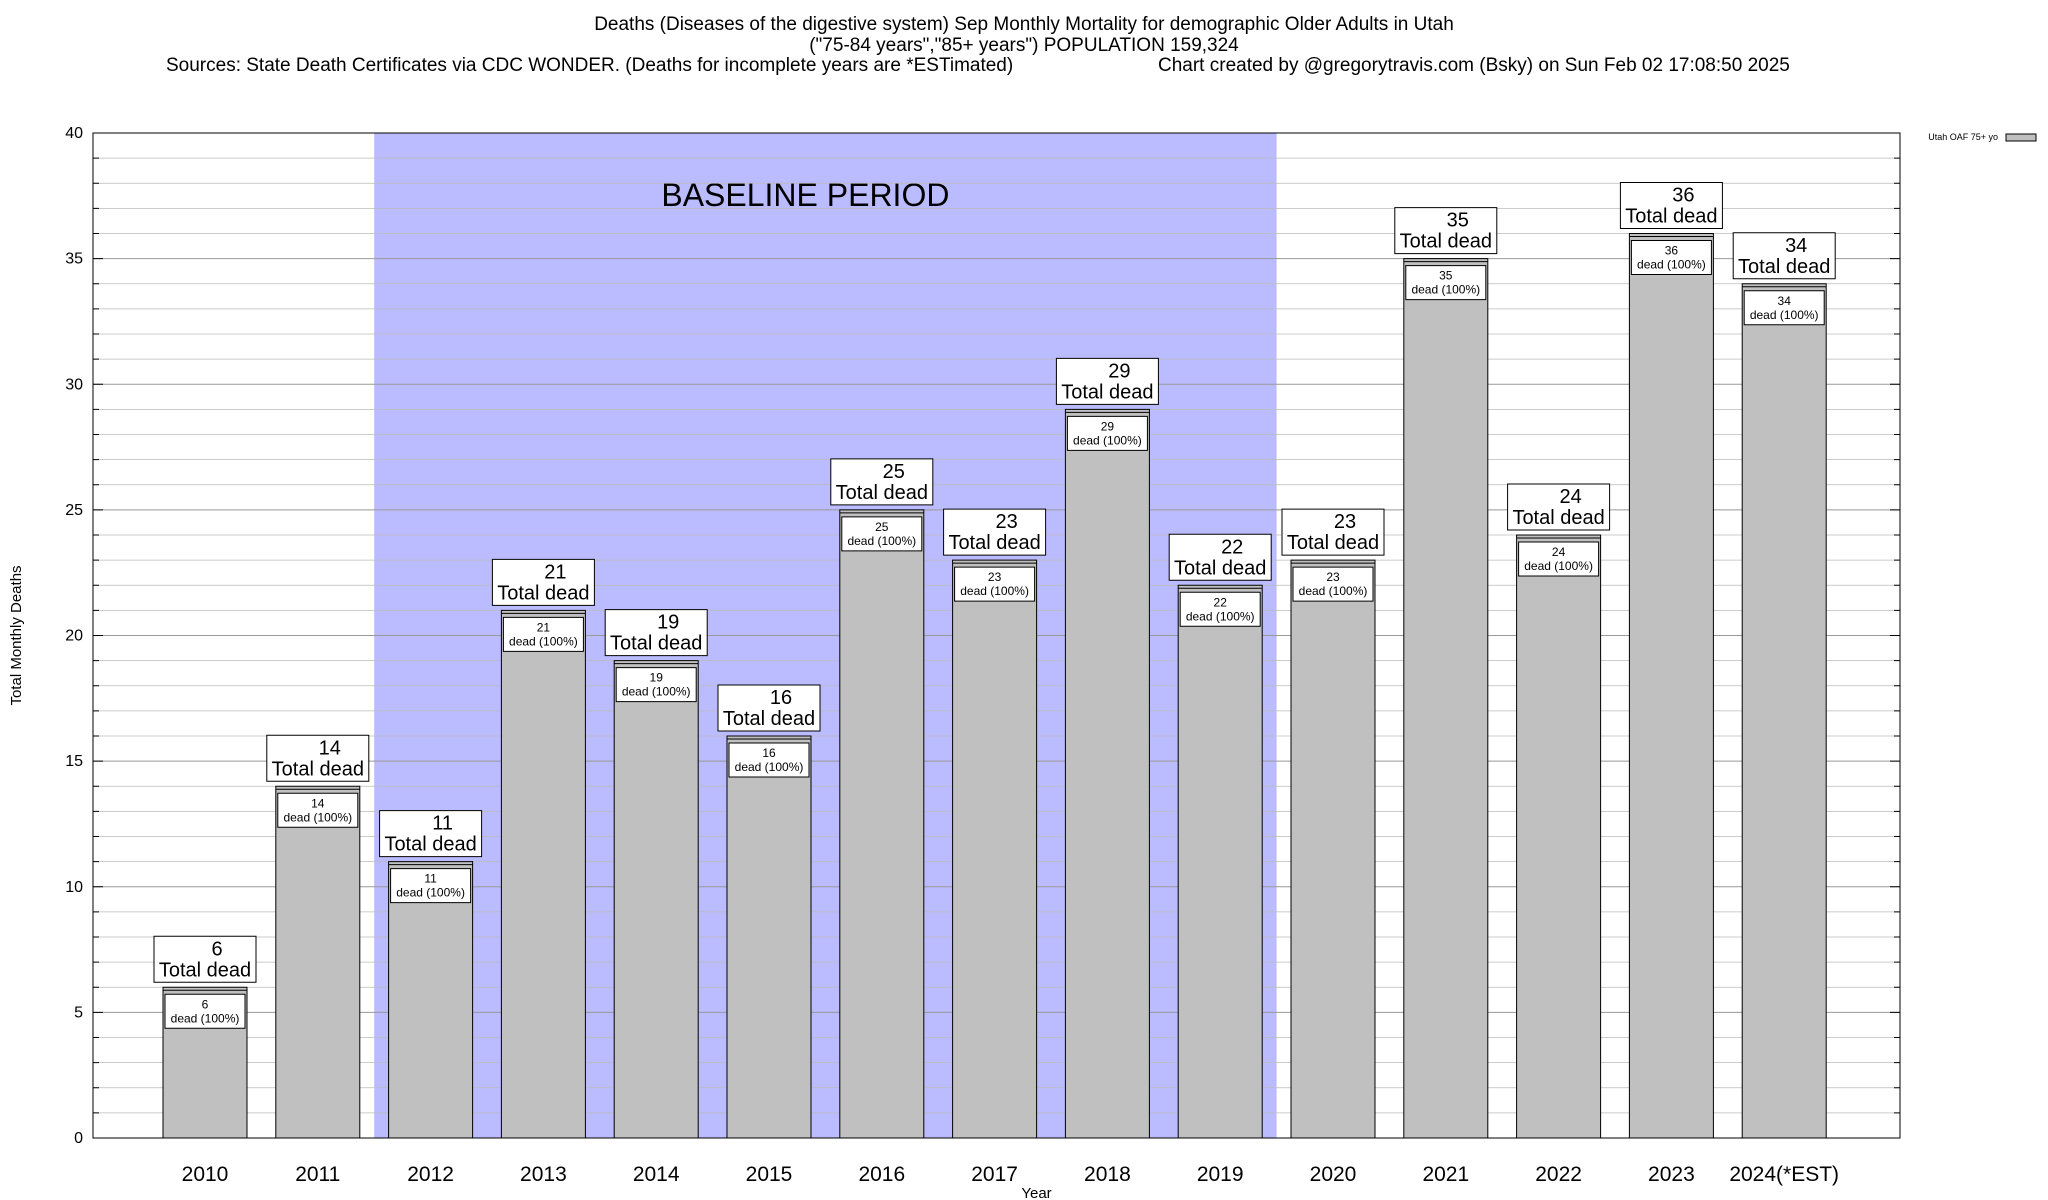 This screenshot has width=2048, height=1200. What do you see at coordinates (1220, 861) in the screenshot?
I see `bar-2019` at bounding box center [1220, 861].